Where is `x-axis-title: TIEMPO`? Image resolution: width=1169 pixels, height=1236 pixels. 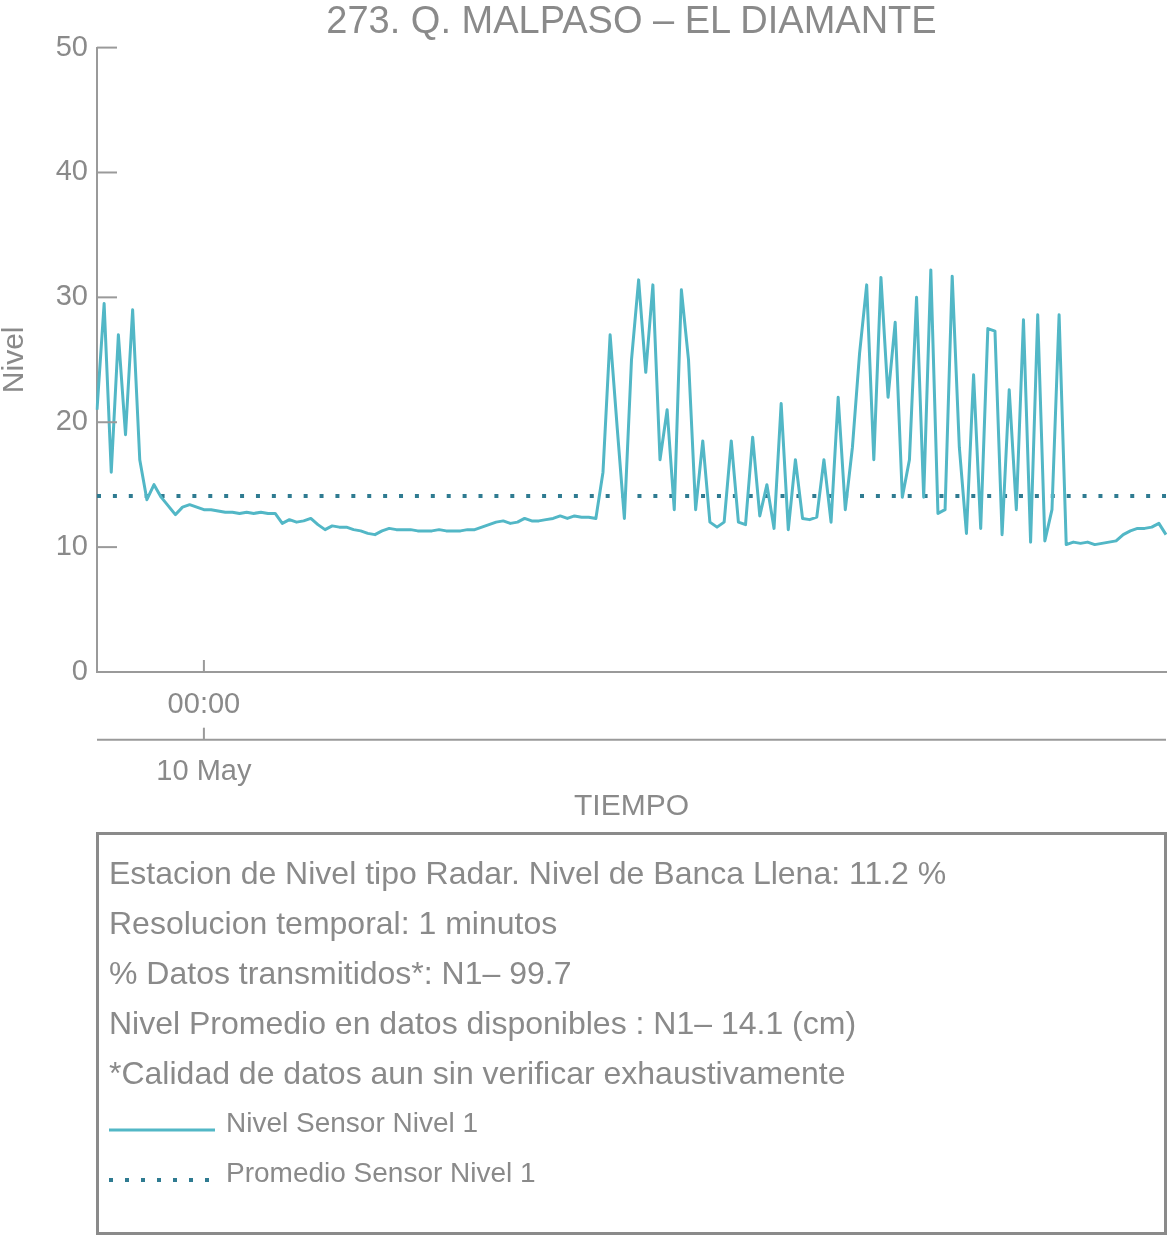
x-axis-title: TIEMPO is located at coordinates (631, 805).